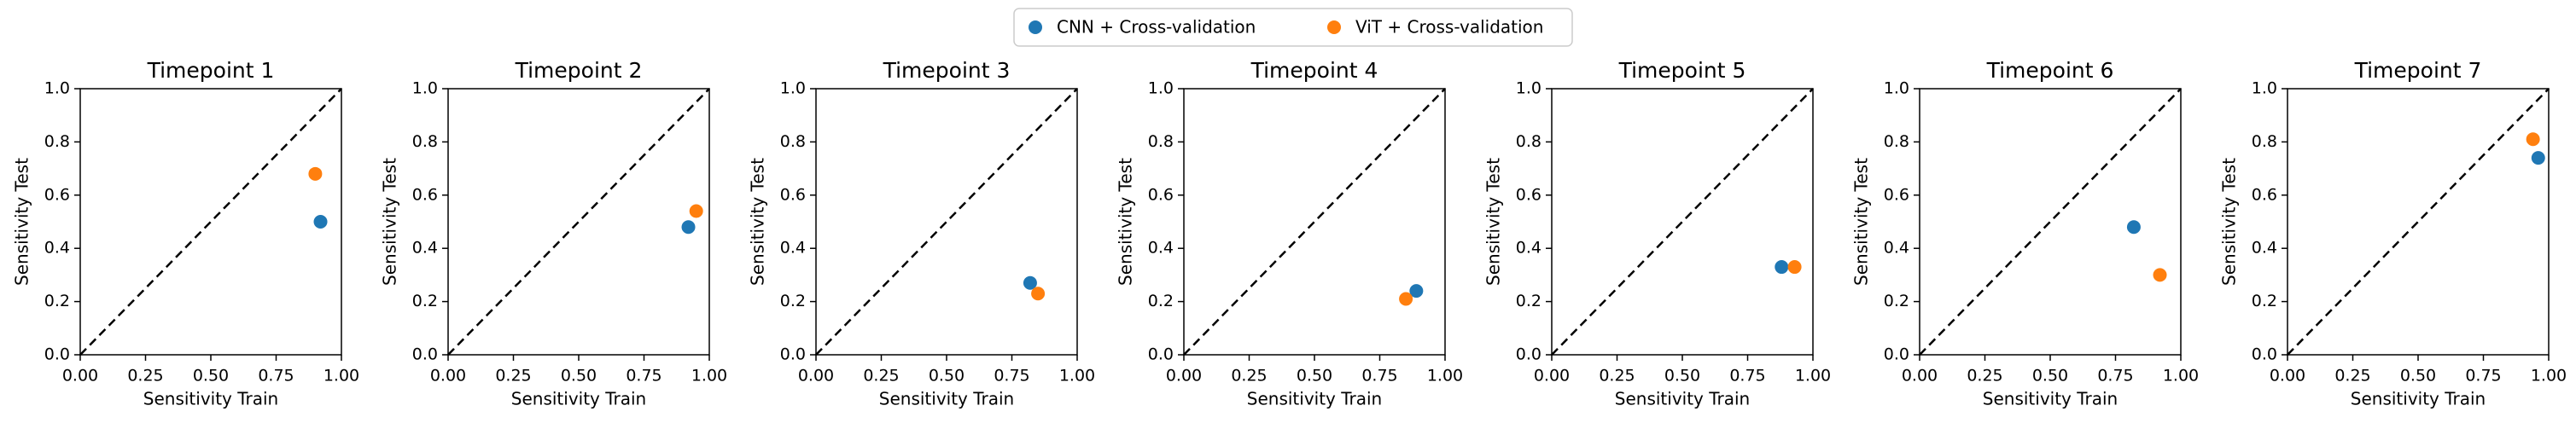 The width and height of the screenshot is (2576, 423). Describe the element at coordinates (2050, 70) in the screenshot. I see `chart-title: Timepoint 6` at that location.